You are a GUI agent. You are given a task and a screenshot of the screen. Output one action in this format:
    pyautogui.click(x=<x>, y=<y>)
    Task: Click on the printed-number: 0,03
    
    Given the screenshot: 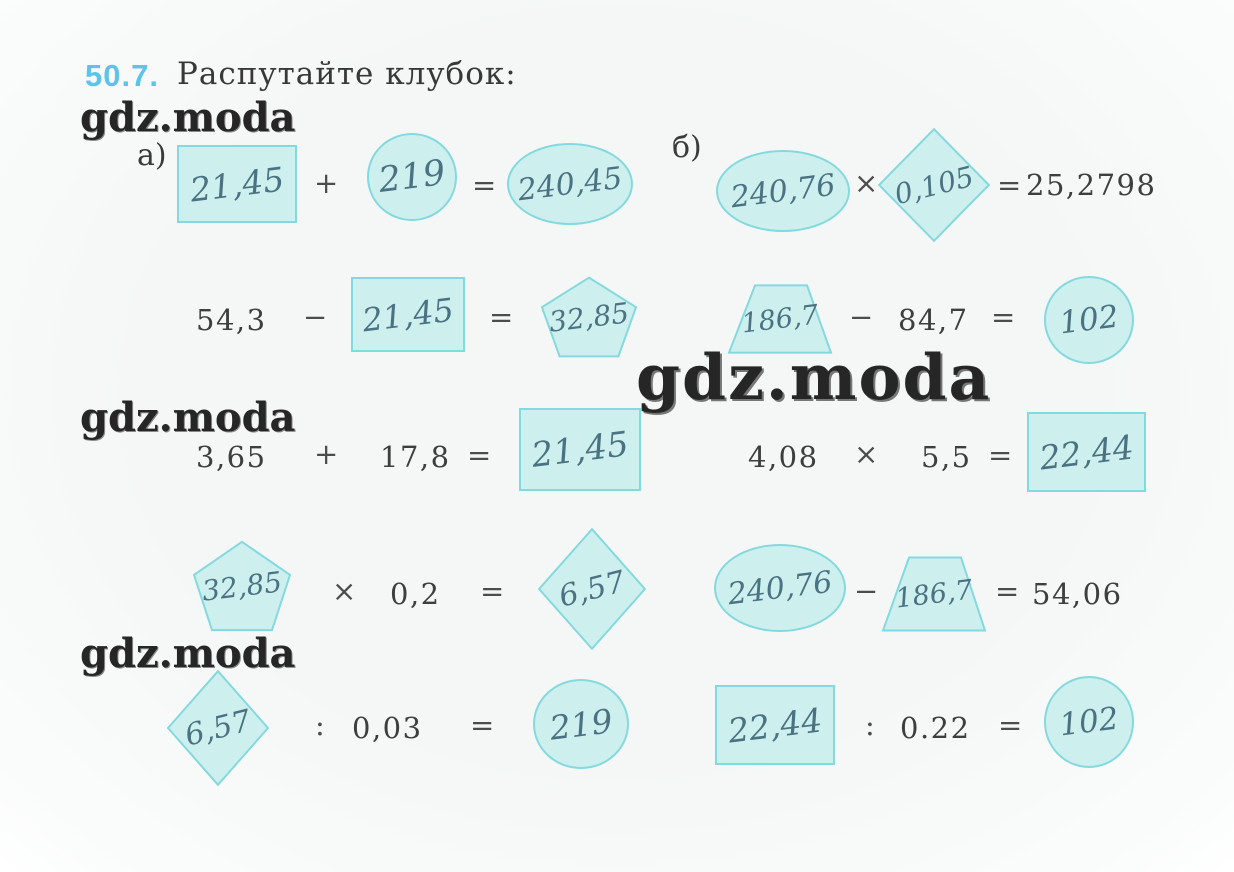 What is the action you would take?
    pyautogui.click(x=387, y=728)
    